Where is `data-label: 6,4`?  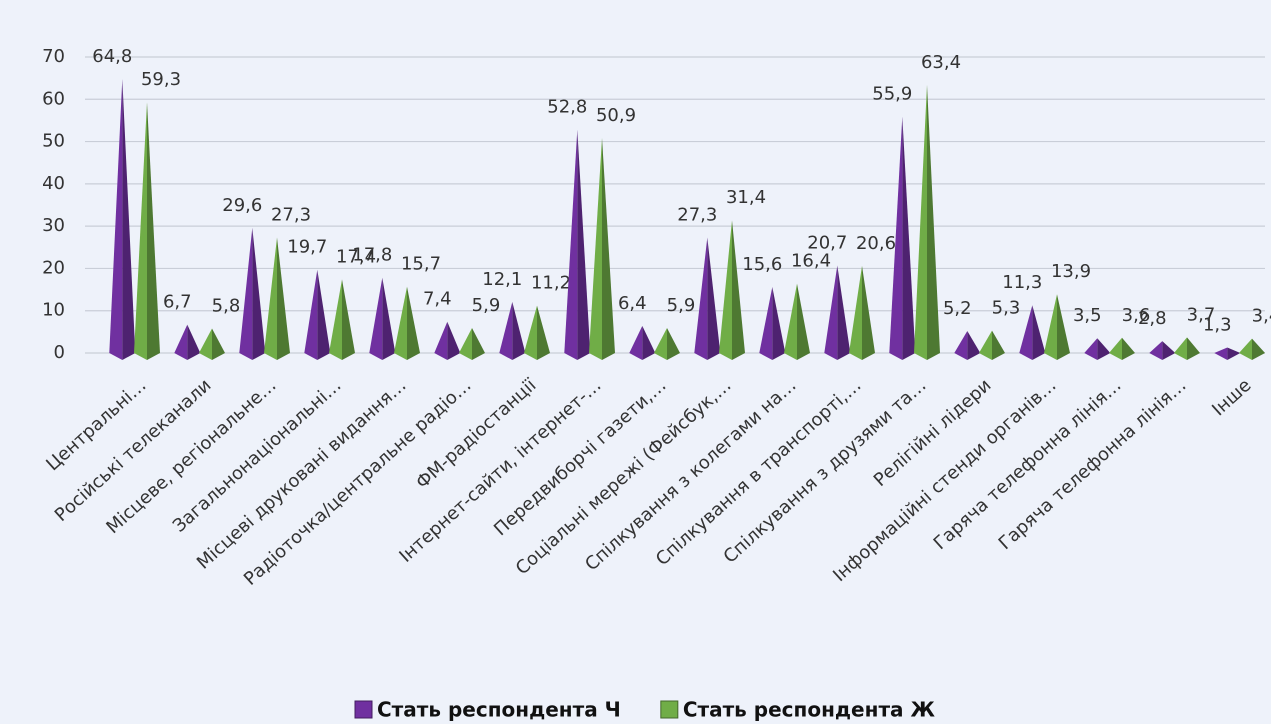
data-label: 6,4 is located at coordinates (632, 303).